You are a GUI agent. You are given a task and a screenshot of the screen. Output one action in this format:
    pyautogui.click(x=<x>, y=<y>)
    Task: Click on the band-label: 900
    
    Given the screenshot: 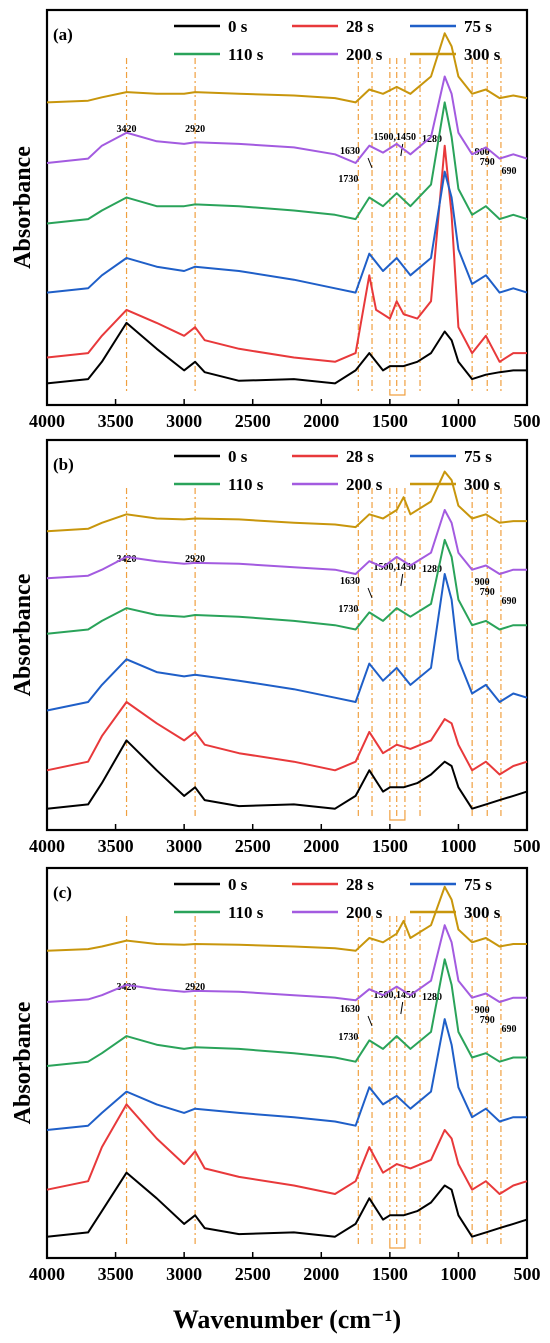 What is the action you would take?
    pyautogui.click(x=482, y=152)
    